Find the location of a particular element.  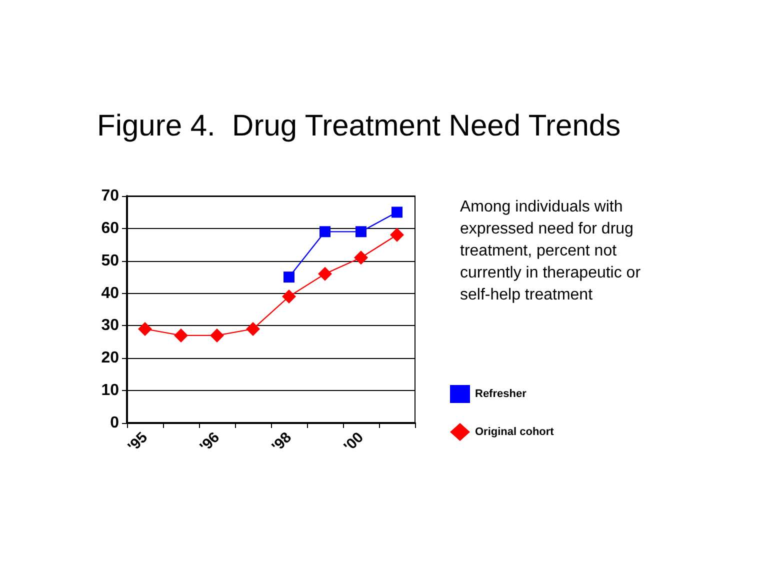

legend-label: Original cohort is located at coordinates (514, 432).